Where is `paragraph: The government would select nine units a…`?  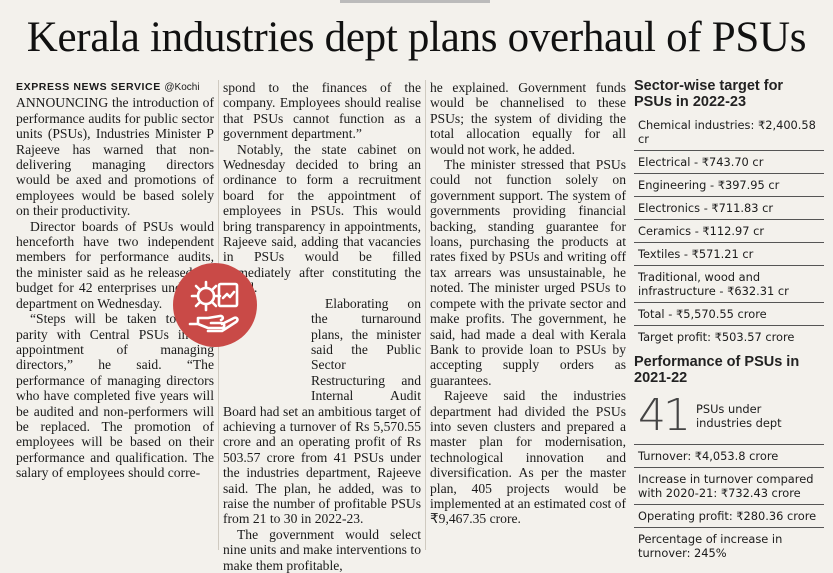
paragraph: The government would select nine units a… is located at coordinates (322, 549).